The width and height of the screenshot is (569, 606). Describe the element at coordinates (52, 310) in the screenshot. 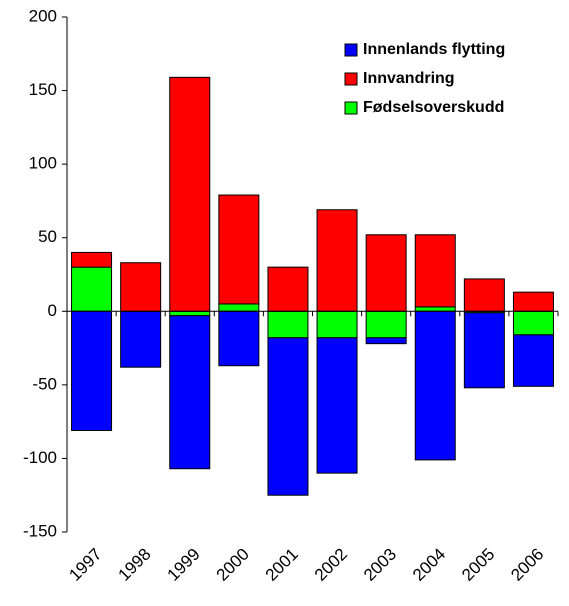

I see `y-tick-label: 0` at that location.